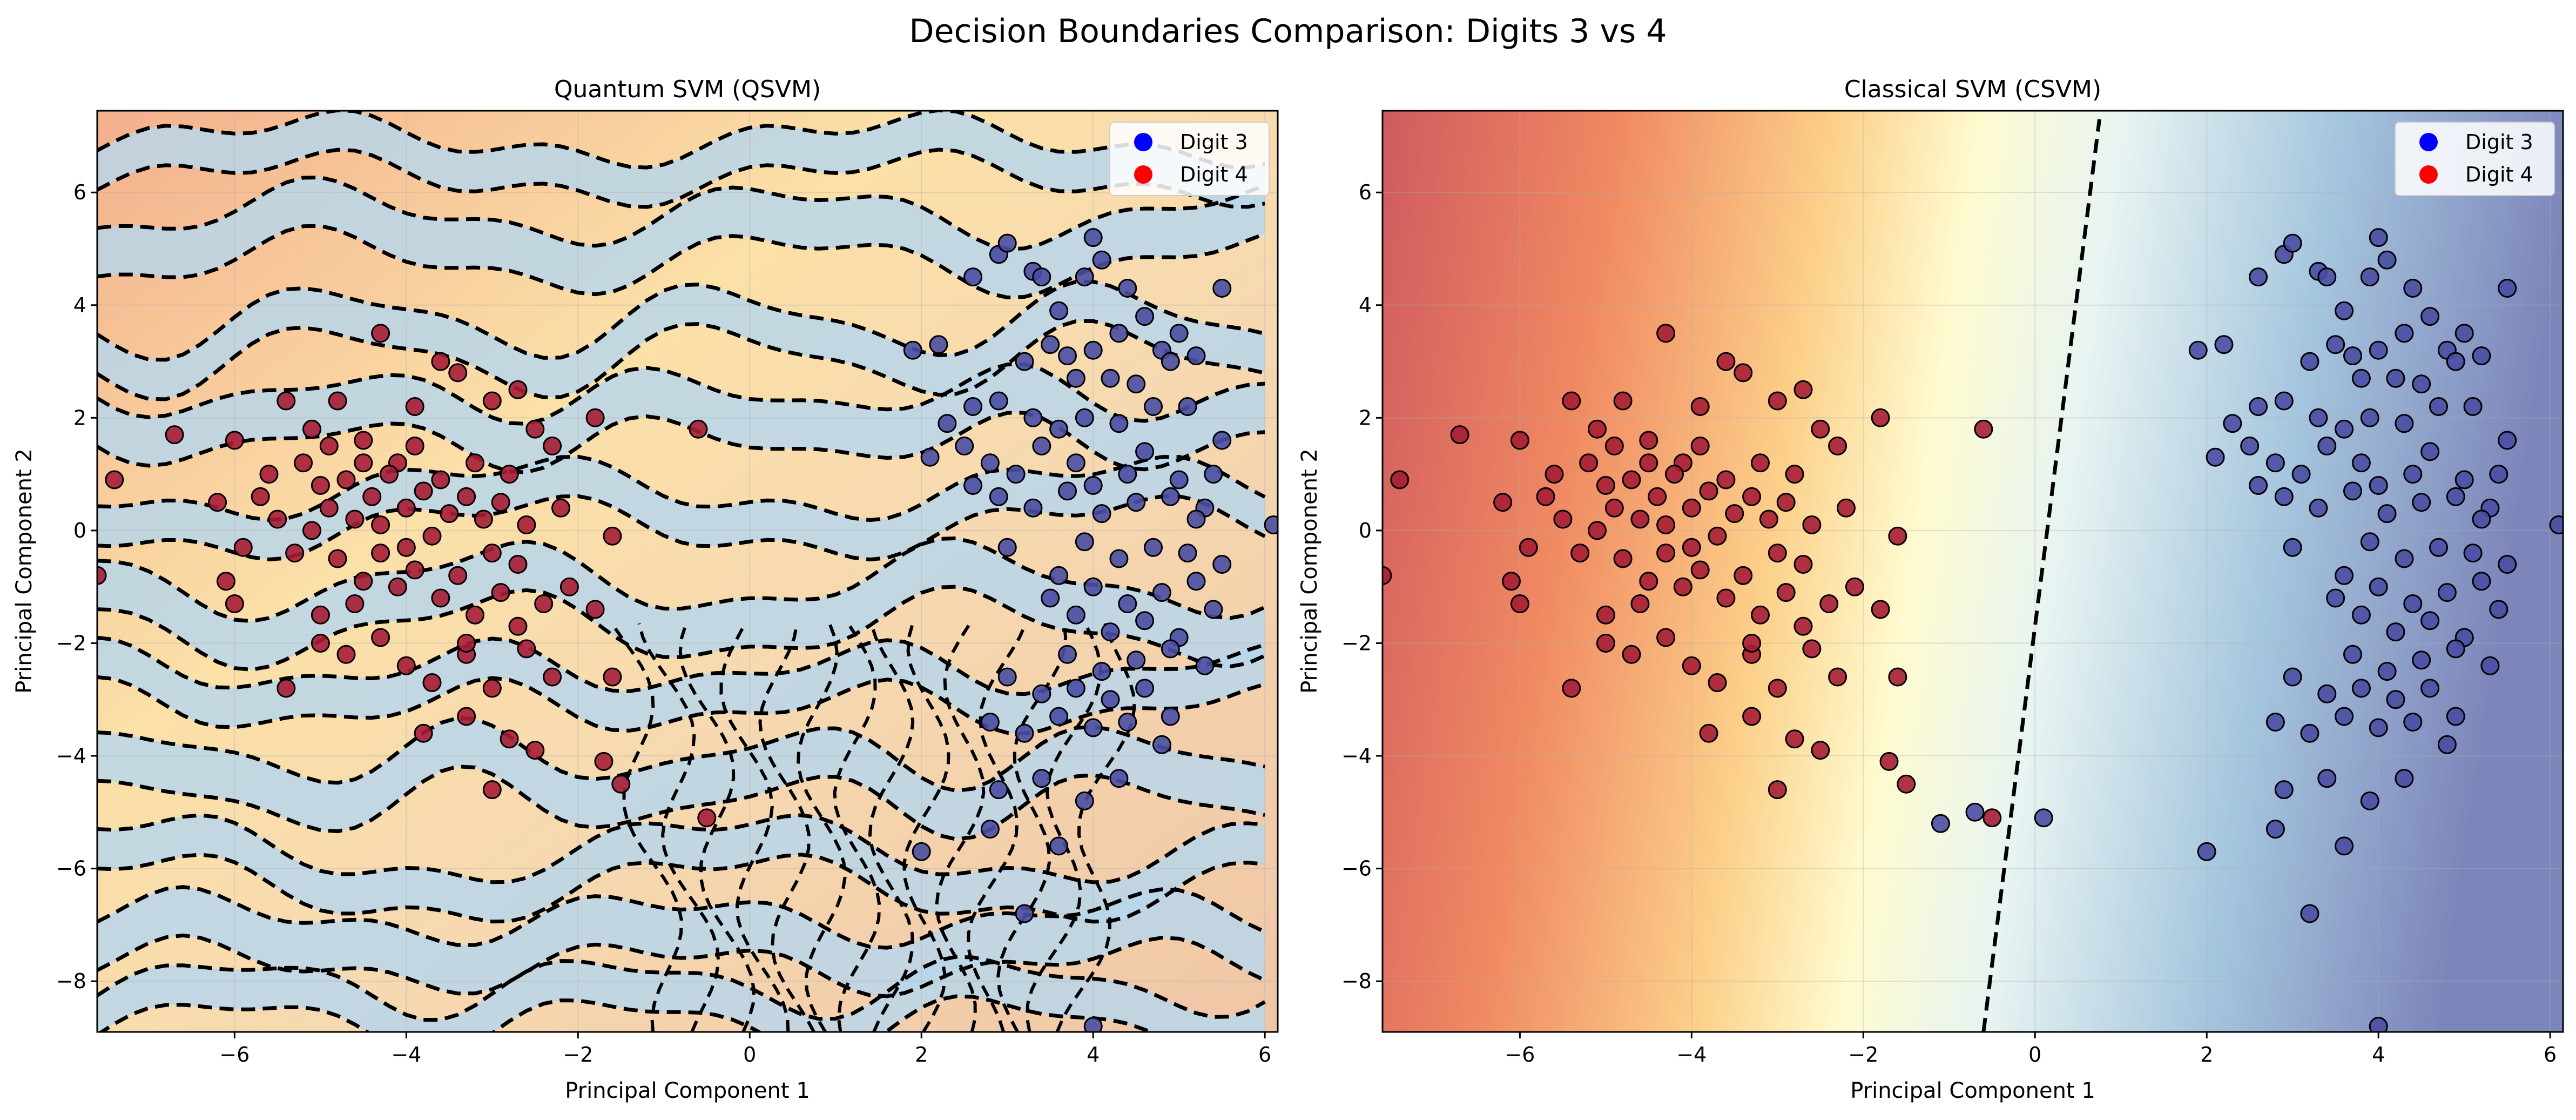  Describe the element at coordinates (1520, 1055) in the screenshot. I see `csvm-xtick-label: −6` at that location.